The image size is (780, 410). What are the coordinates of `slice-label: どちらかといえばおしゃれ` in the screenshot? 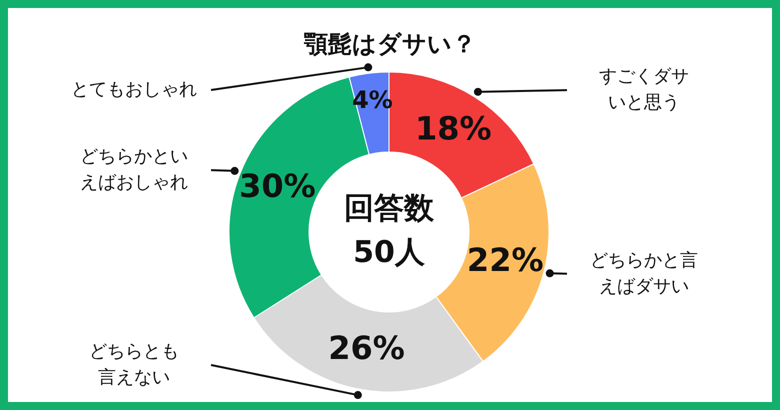 It's located at (134, 170).